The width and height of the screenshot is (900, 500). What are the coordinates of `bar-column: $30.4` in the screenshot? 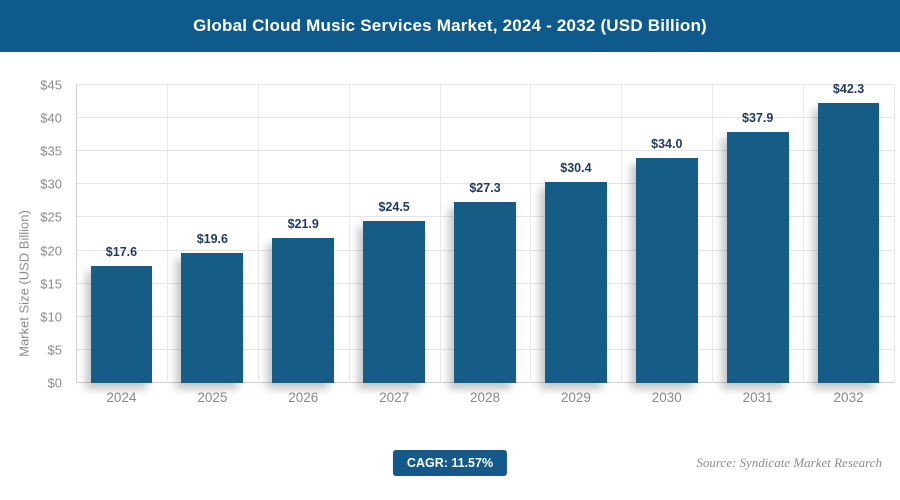 It's located at (575, 234).